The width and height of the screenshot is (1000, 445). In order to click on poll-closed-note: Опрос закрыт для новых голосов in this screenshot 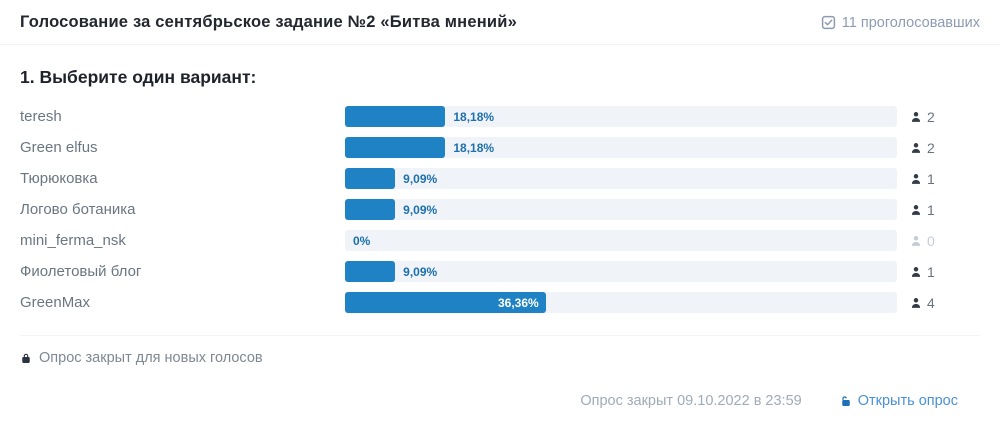, I will do `click(500, 358)`.